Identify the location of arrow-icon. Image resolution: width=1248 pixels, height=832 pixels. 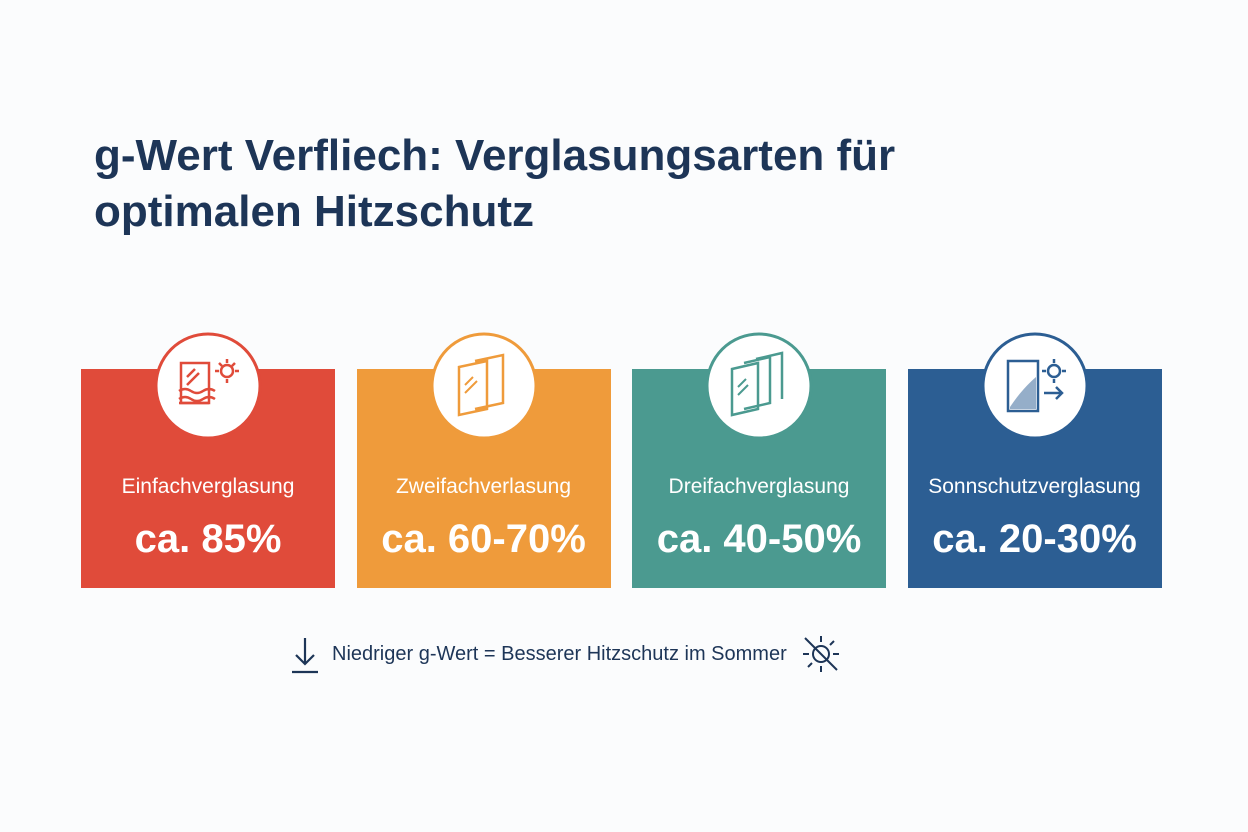
(305, 656).